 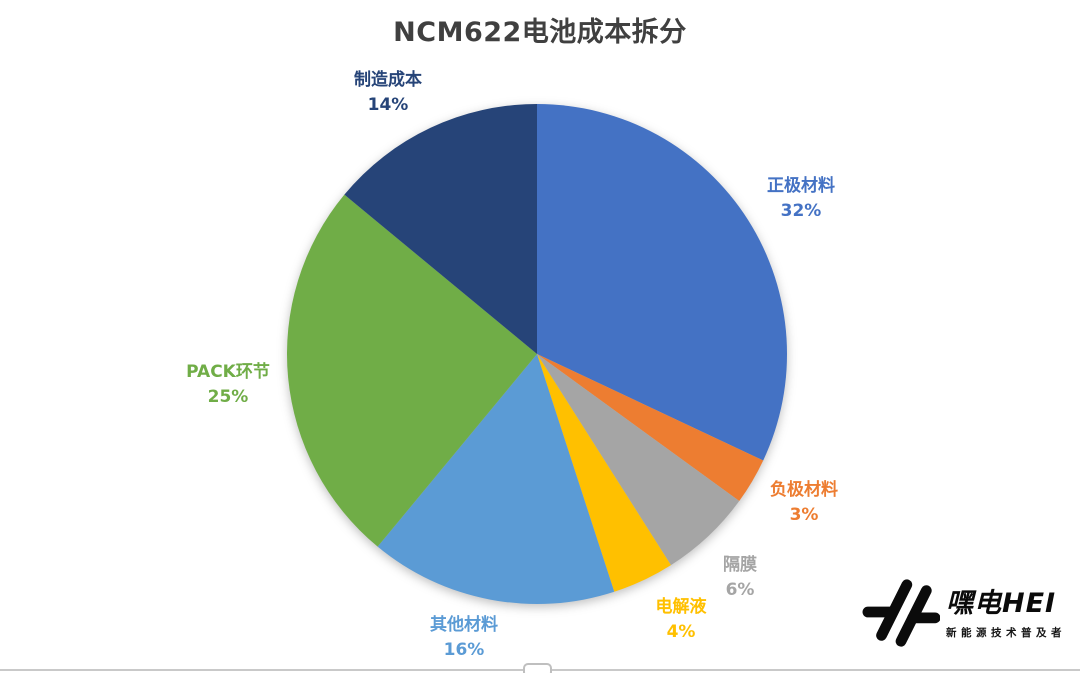 I want to click on slice-label-pct-5: 25%, so click(x=228, y=397).